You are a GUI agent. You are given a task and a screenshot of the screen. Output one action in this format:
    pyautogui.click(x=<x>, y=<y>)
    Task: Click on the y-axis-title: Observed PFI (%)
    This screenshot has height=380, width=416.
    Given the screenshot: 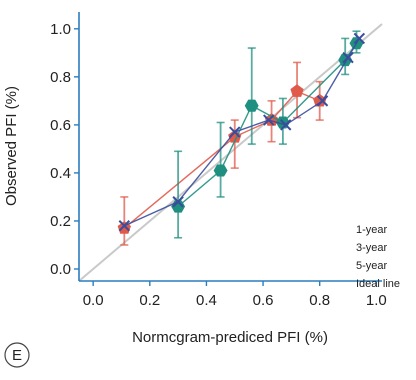 What is the action you would take?
    pyautogui.click(x=11, y=146)
    